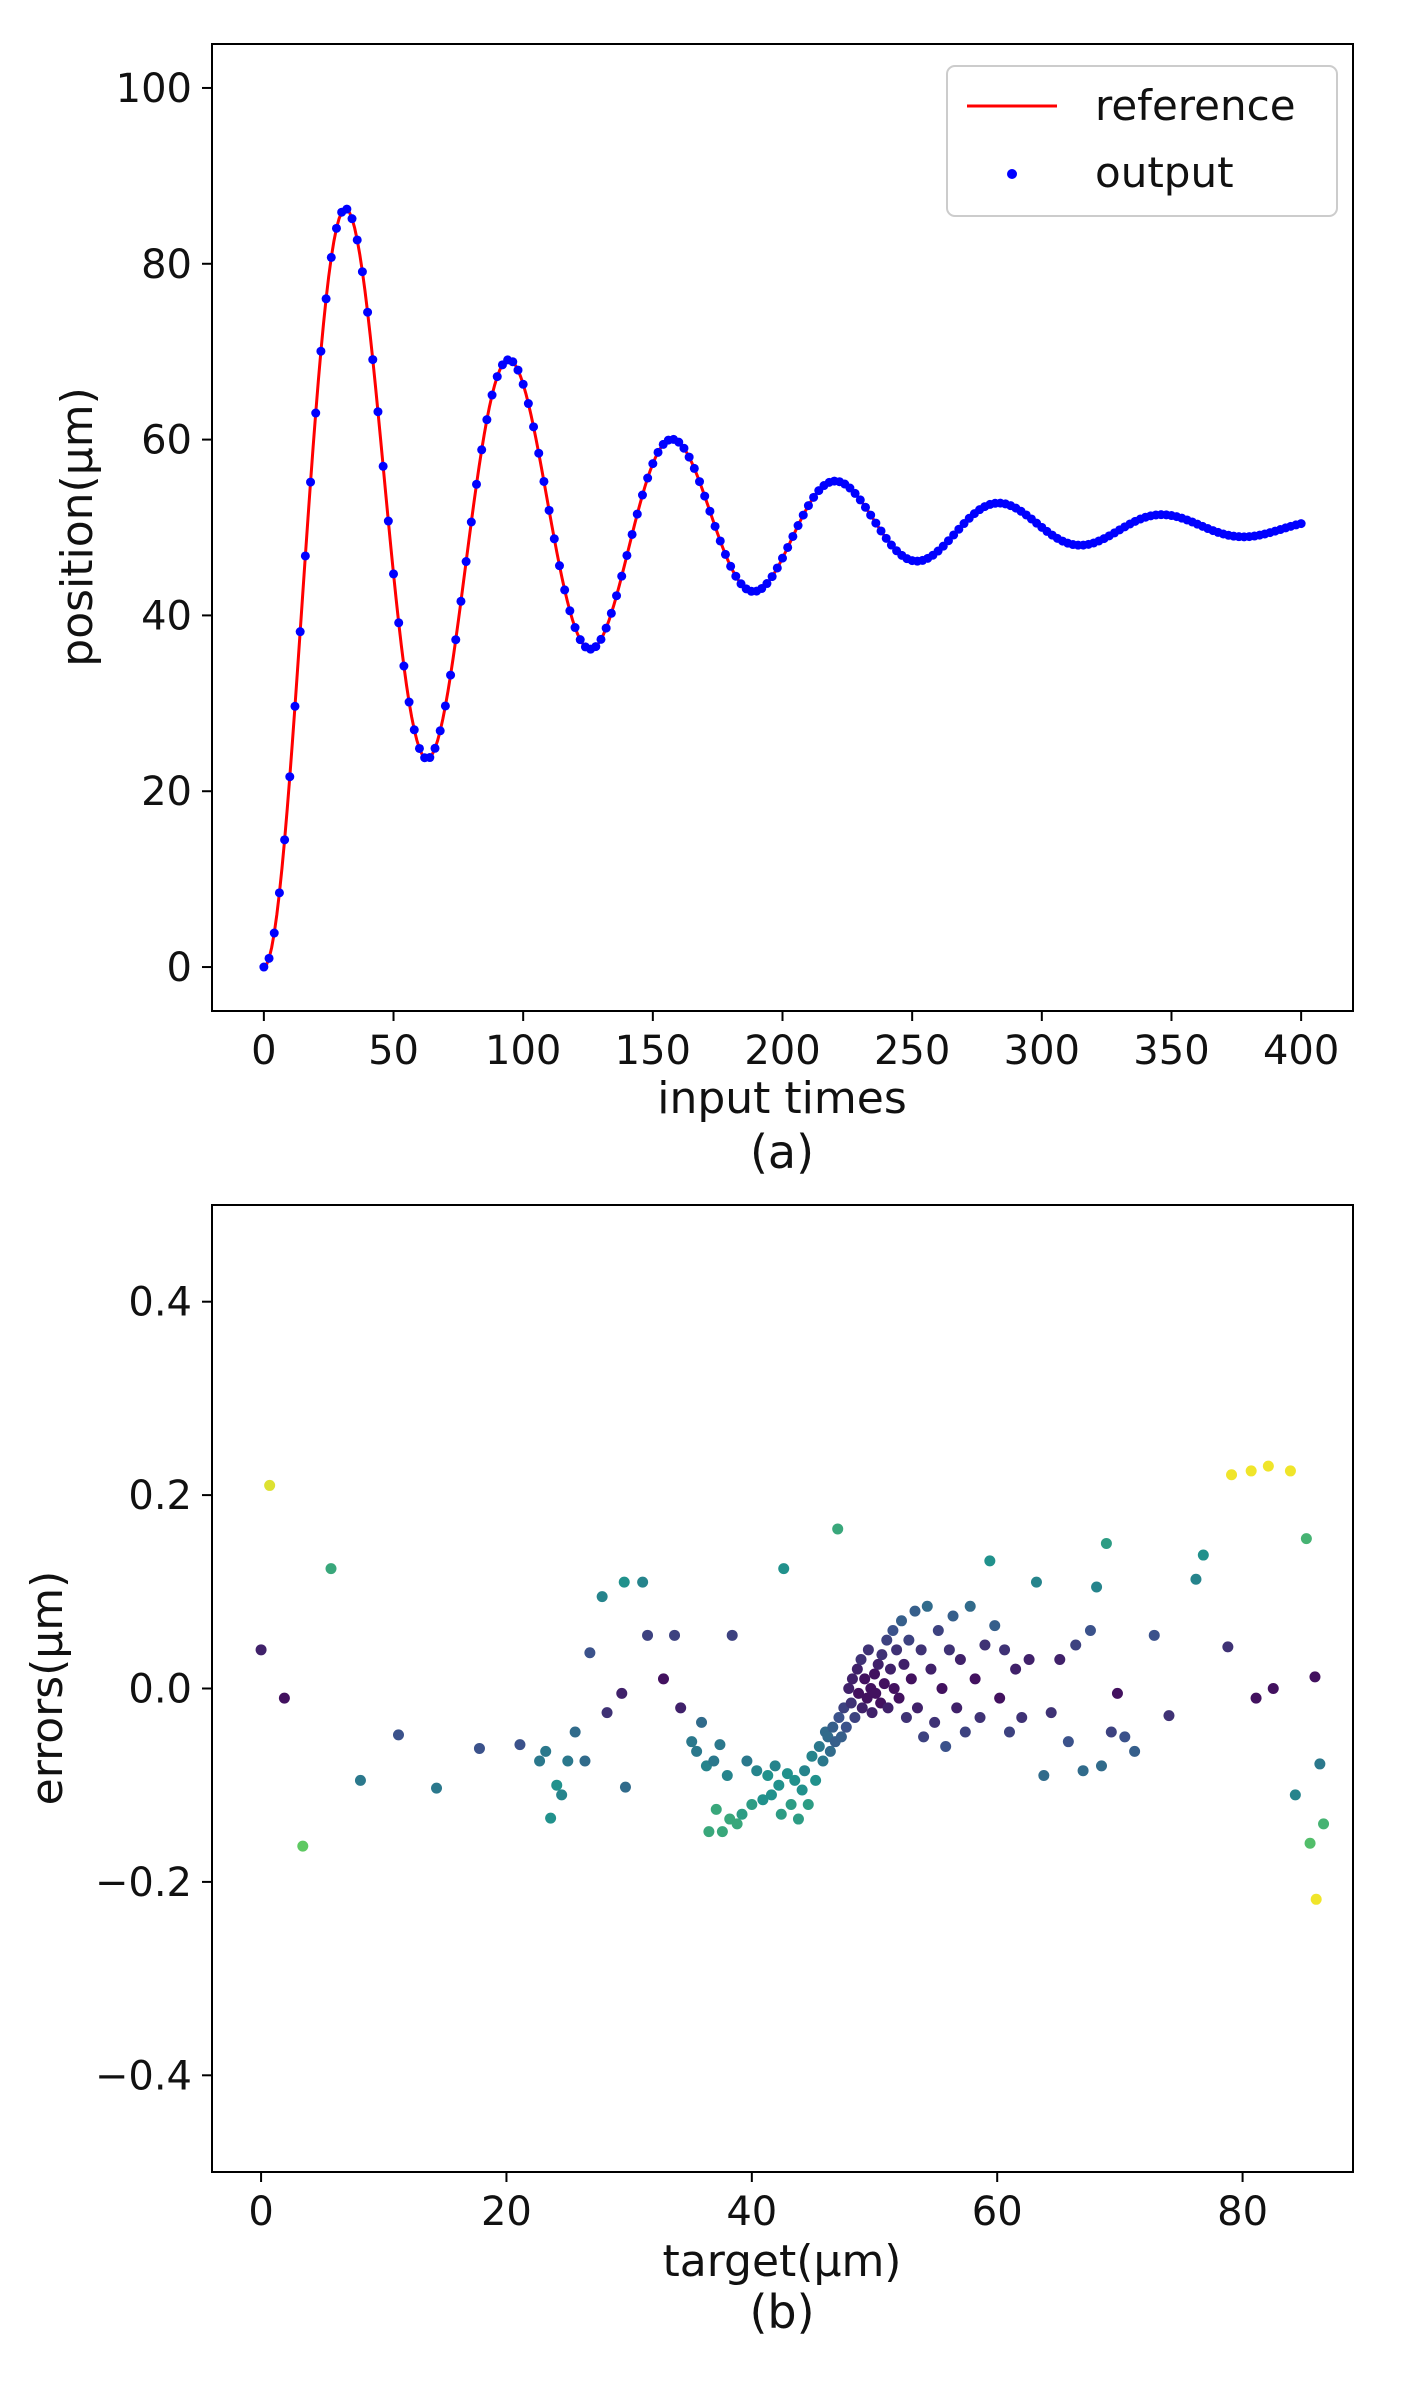 This screenshot has width=1405, height=2382. What do you see at coordinates (1164, 172) in the screenshot?
I see `legend-output-label: output` at bounding box center [1164, 172].